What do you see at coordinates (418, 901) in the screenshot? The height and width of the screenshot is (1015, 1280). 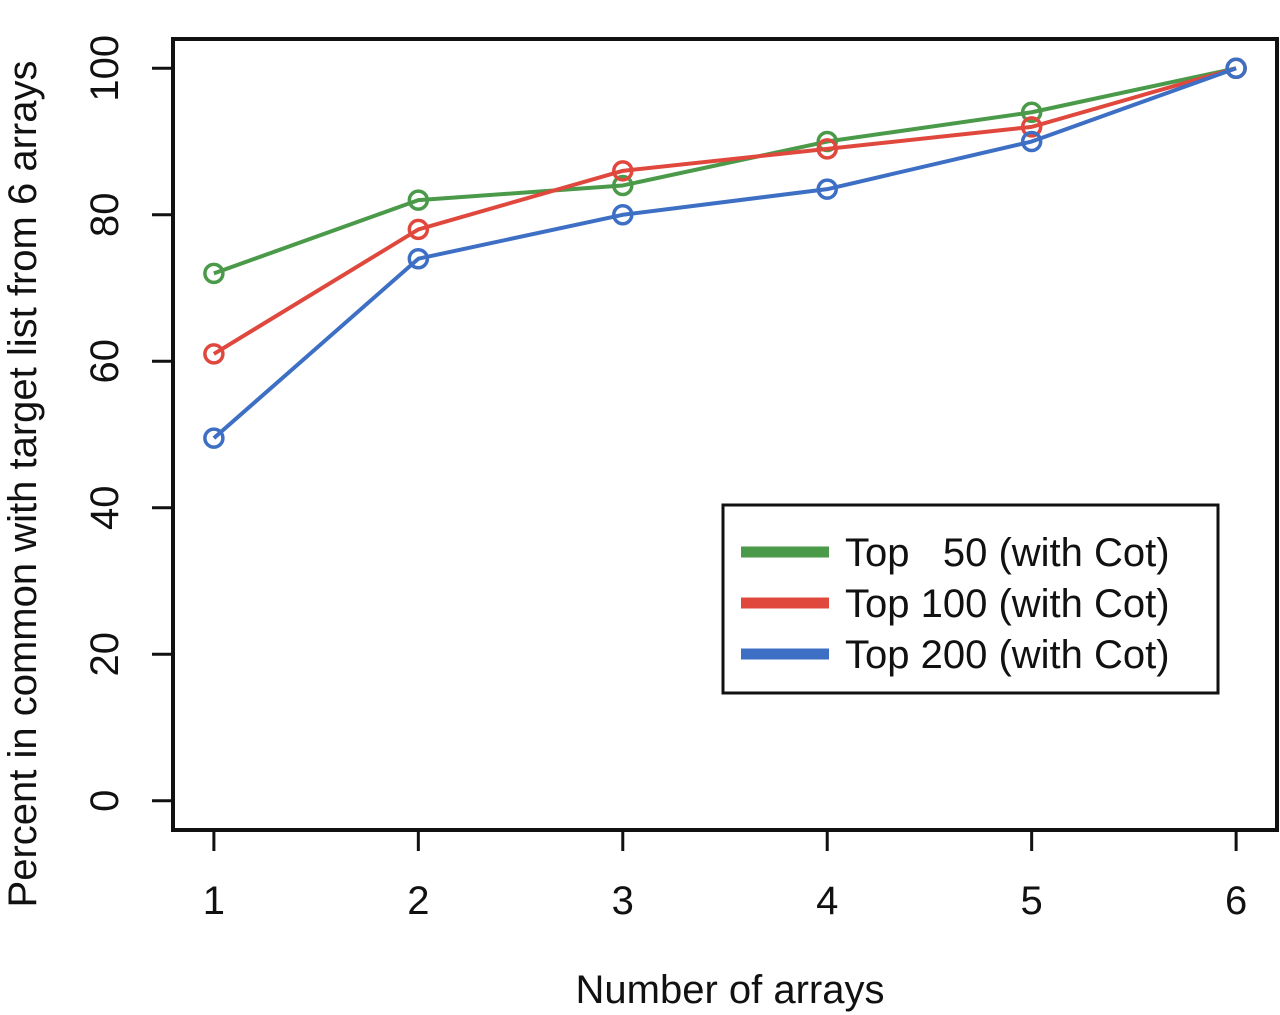 I see `x-tick-label: 2` at bounding box center [418, 901].